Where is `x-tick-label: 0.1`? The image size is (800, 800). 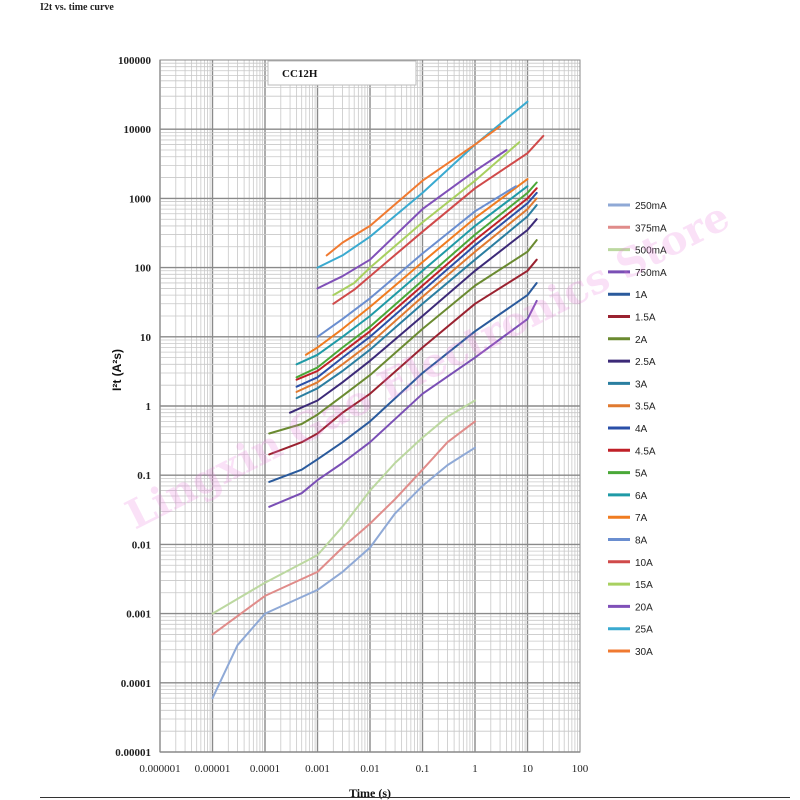 x-tick-label: 0.1 is located at coordinates (423, 769).